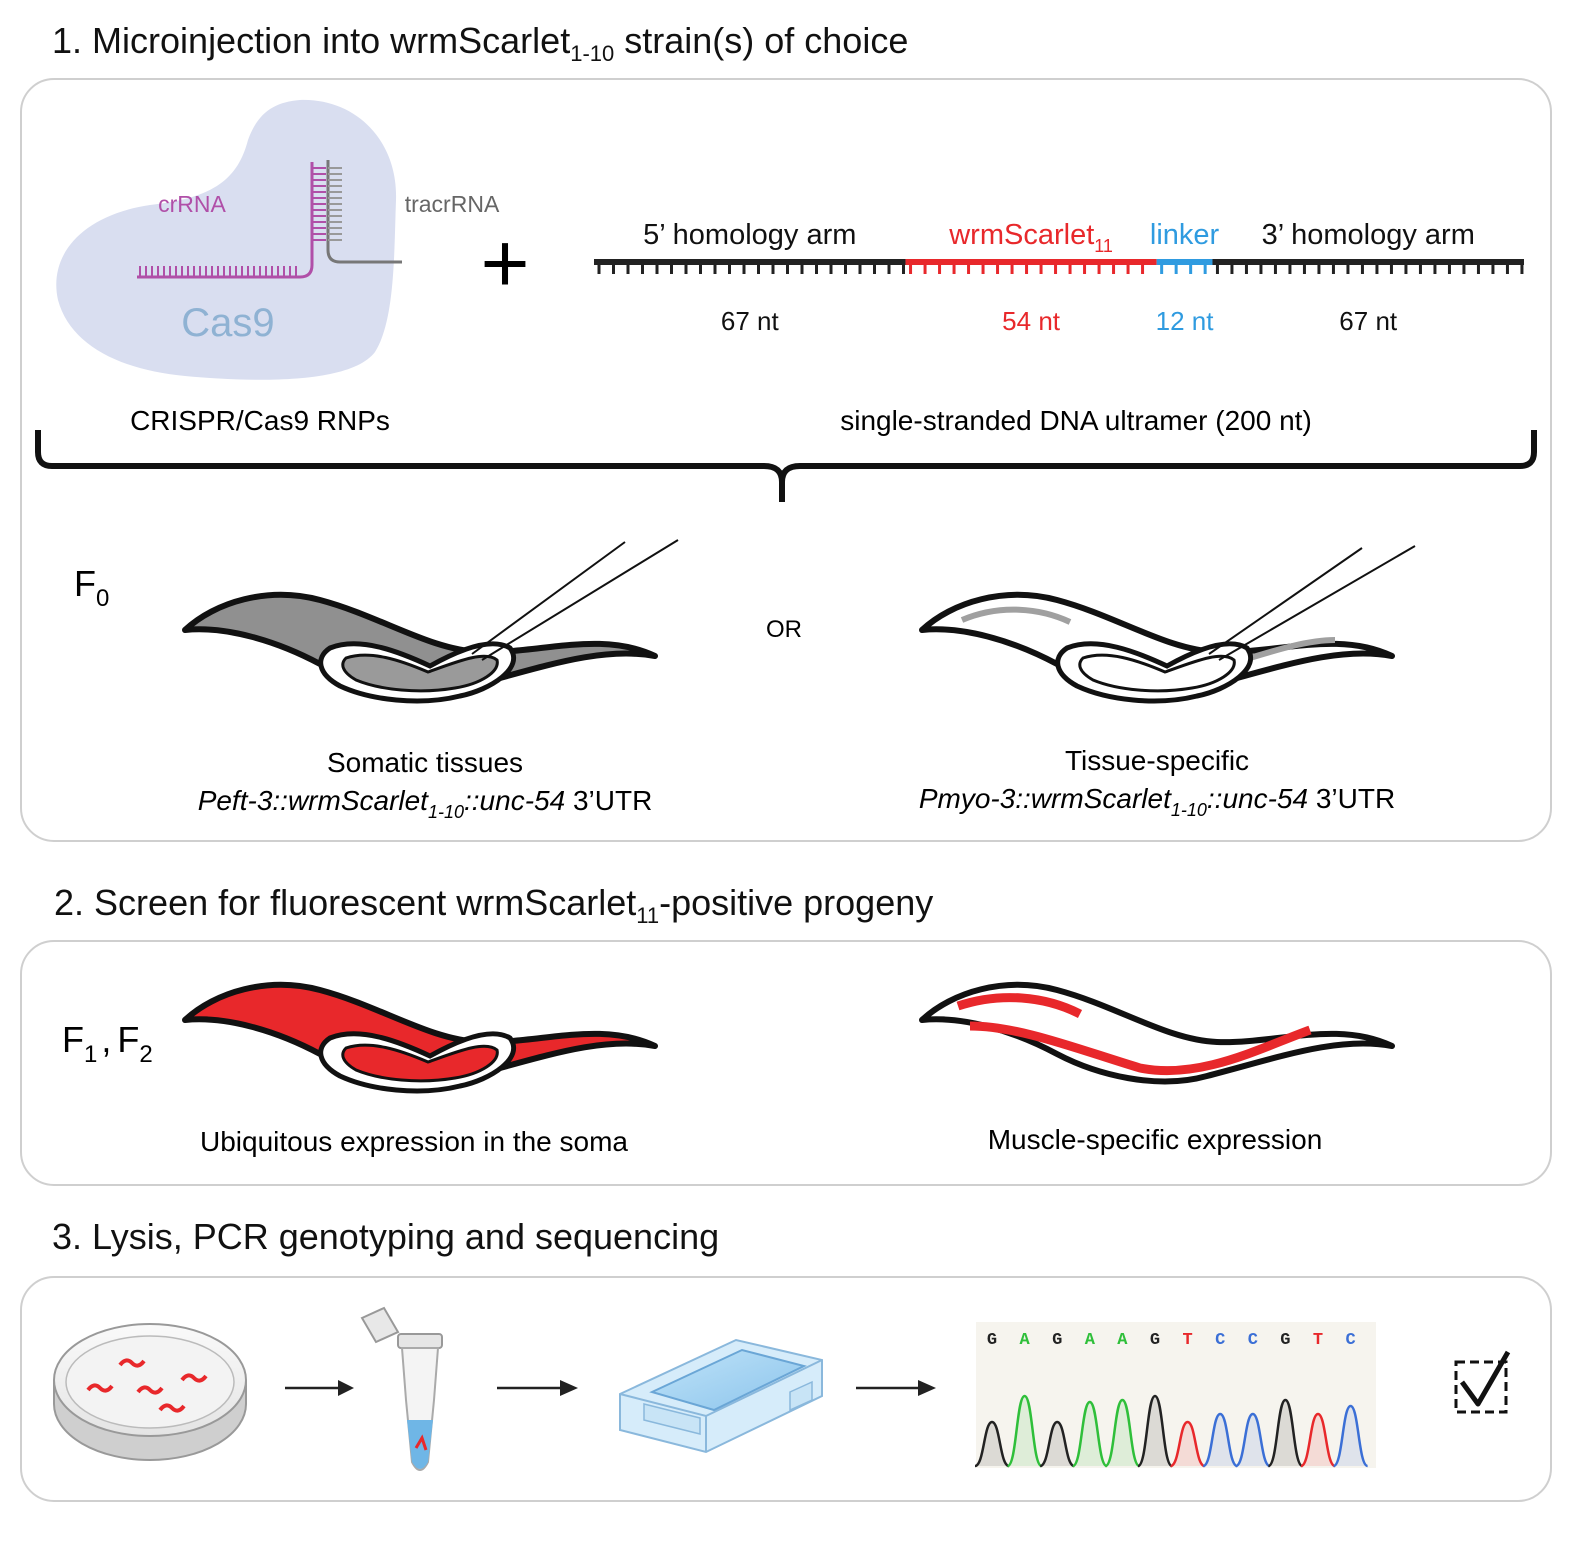 This screenshot has width=1592, height=1544. I want to click on base-call-7: C, so click(1220, 1340).